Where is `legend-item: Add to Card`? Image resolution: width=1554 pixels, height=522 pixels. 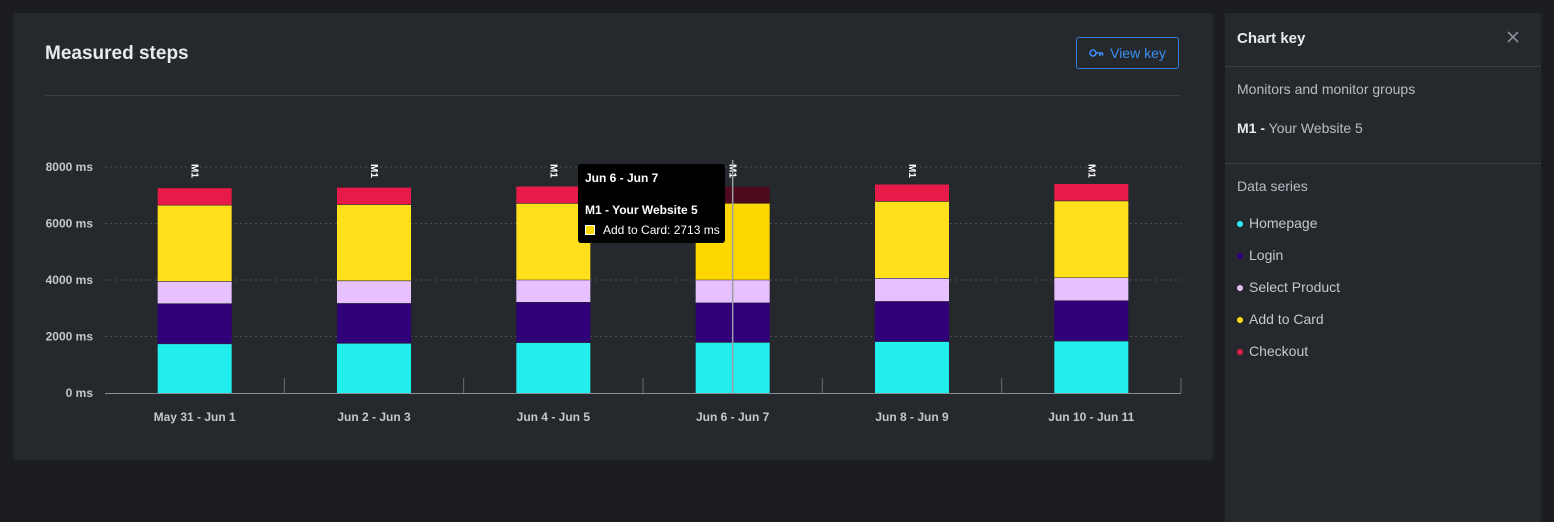 legend-item: Add to Card is located at coordinates (1288, 327).